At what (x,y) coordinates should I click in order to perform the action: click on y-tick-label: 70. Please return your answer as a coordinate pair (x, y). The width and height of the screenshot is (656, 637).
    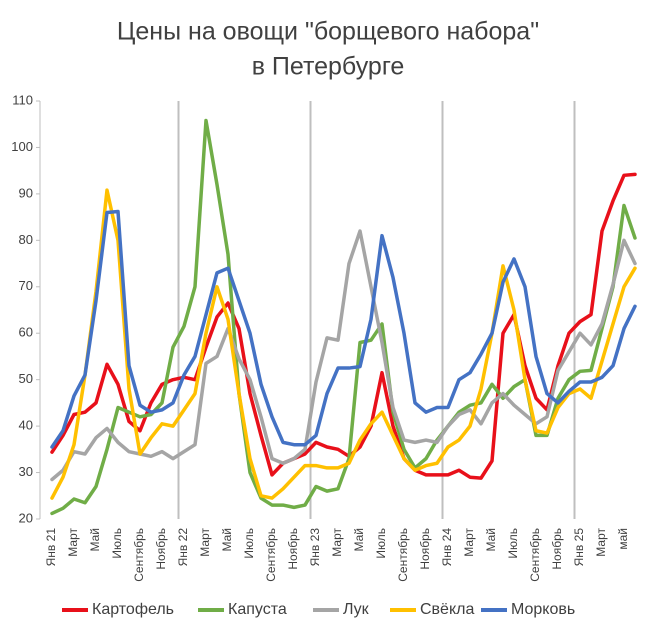
    Looking at the image, I should click on (26, 285).